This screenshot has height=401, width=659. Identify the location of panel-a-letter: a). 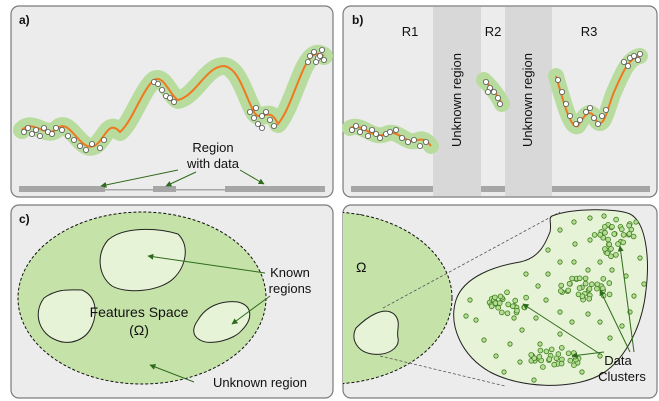
(24, 20).